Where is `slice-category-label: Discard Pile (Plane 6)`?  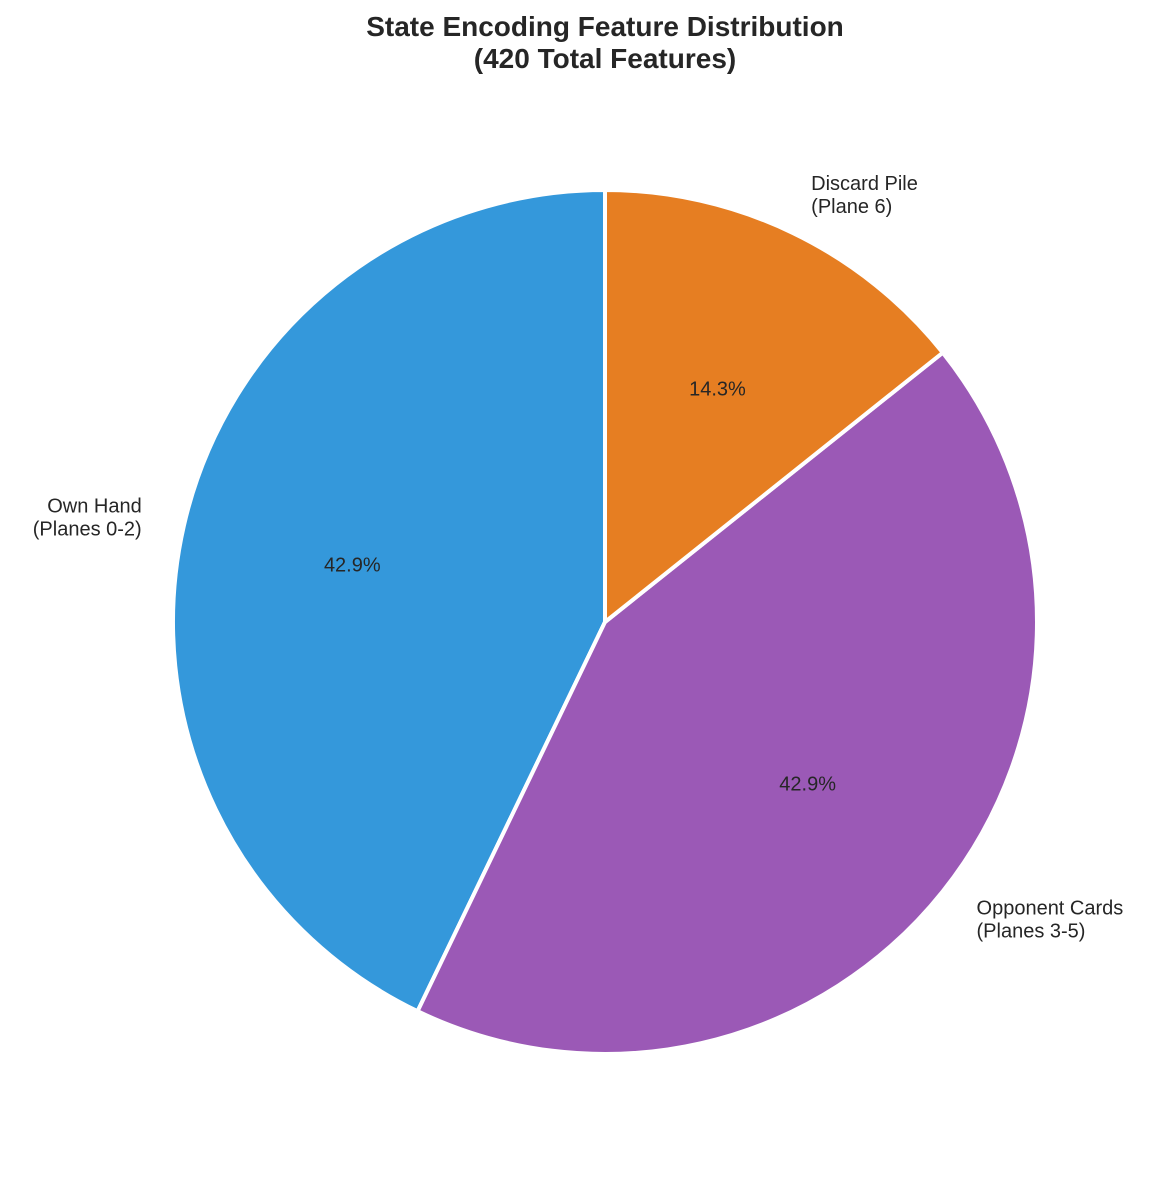 slice-category-label: Discard Pile (Plane 6) is located at coordinates (864, 195).